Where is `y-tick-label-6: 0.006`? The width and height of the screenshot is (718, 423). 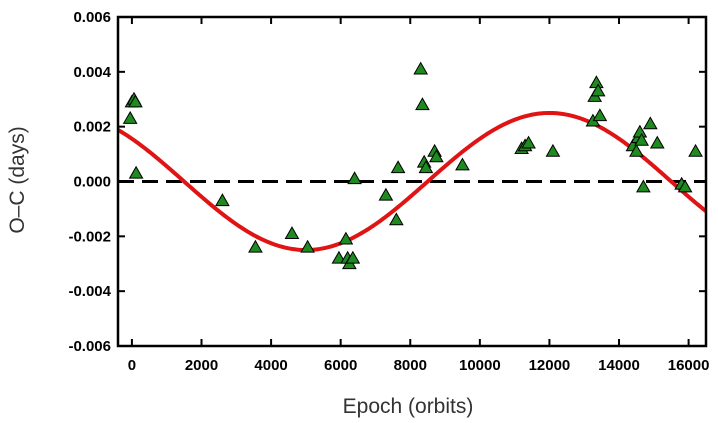
y-tick-label-6: 0.006 is located at coordinates (92, 17).